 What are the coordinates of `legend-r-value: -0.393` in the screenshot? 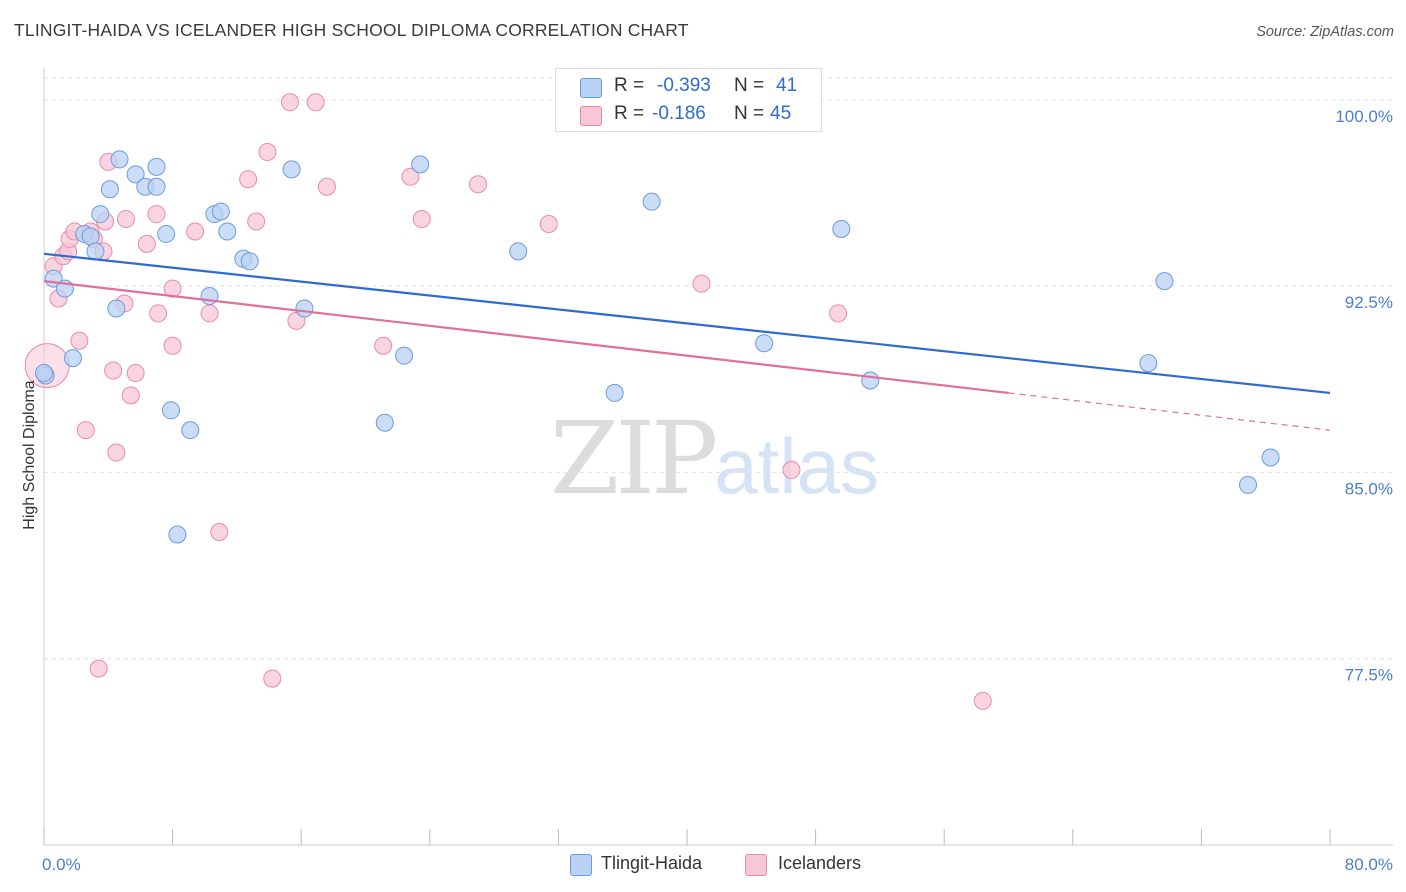 It's located at (684, 85).